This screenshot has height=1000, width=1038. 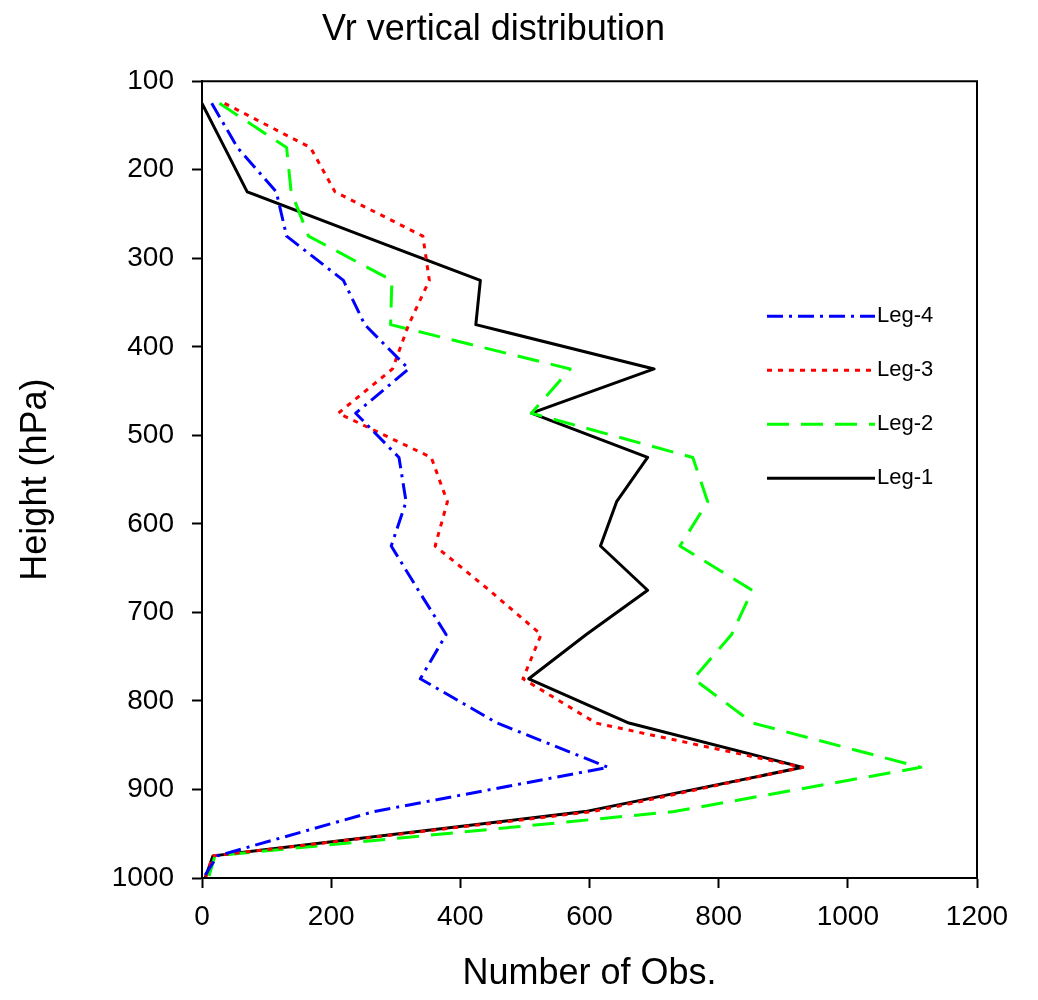 I want to click on x-tick-label: 400, so click(x=460, y=915).